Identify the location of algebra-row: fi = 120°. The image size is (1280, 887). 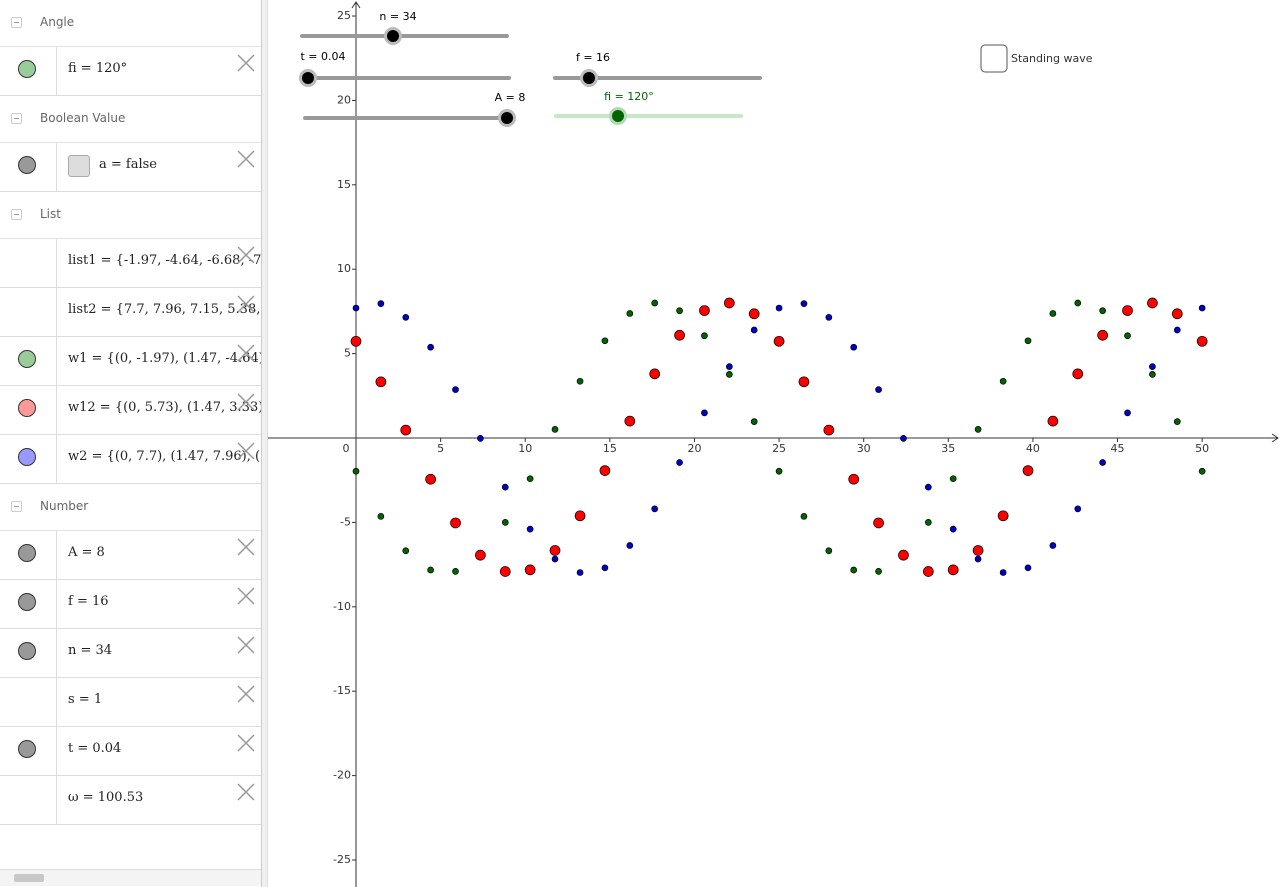
(130, 71).